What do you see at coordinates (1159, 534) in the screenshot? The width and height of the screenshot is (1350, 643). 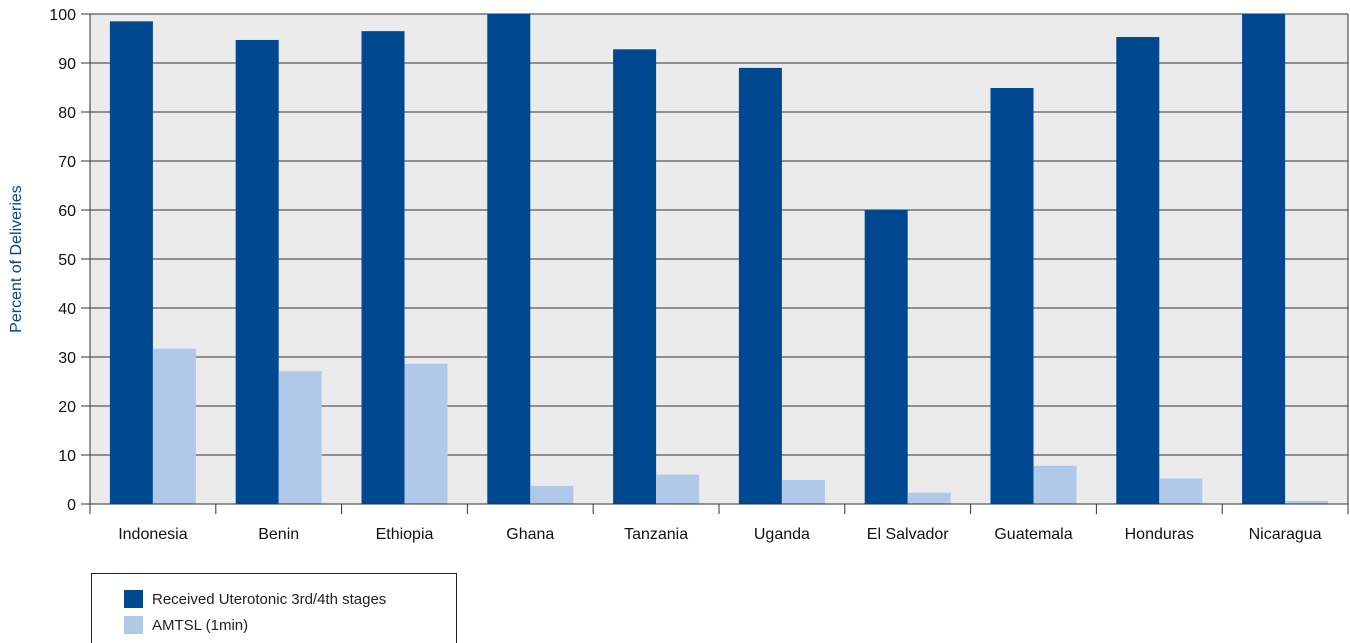 I see `x-tick-label: Honduras` at bounding box center [1159, 534].